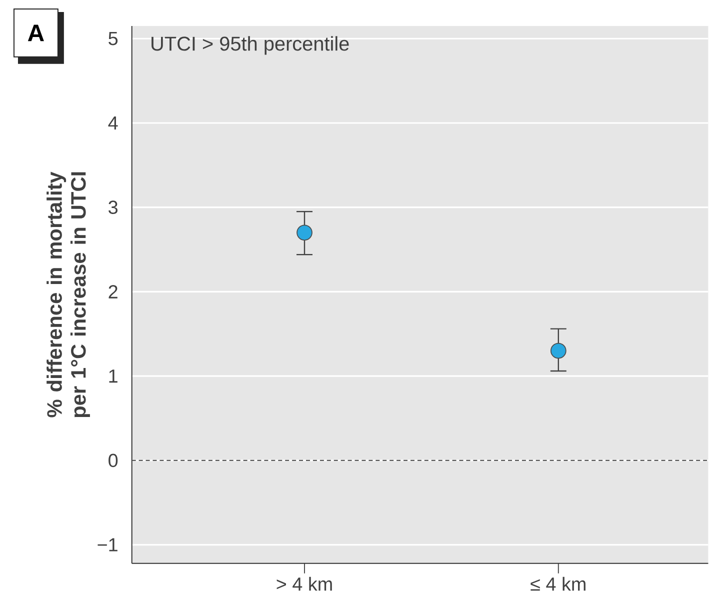 The image size is (709, 609). Describe the element at coordinates (113, 207) in the screenshot. I see `y-tick-label: 3` at that location.